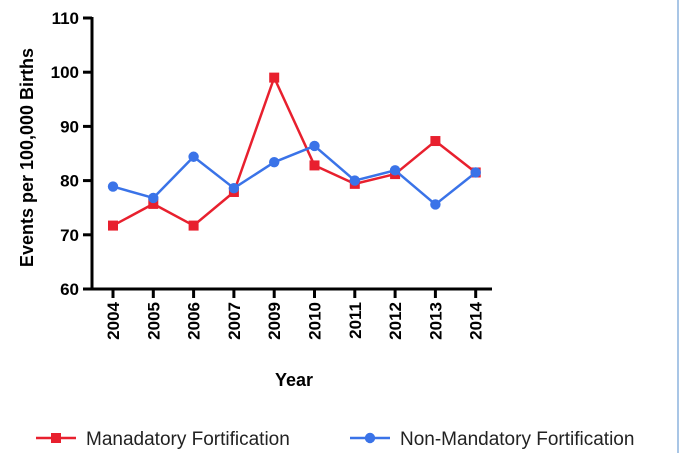 The height and width of the screenshot is (458, 681). Describe the element at coordinates (69, 289) in the screenshot. I see `y-tick-label: 60` at that location.